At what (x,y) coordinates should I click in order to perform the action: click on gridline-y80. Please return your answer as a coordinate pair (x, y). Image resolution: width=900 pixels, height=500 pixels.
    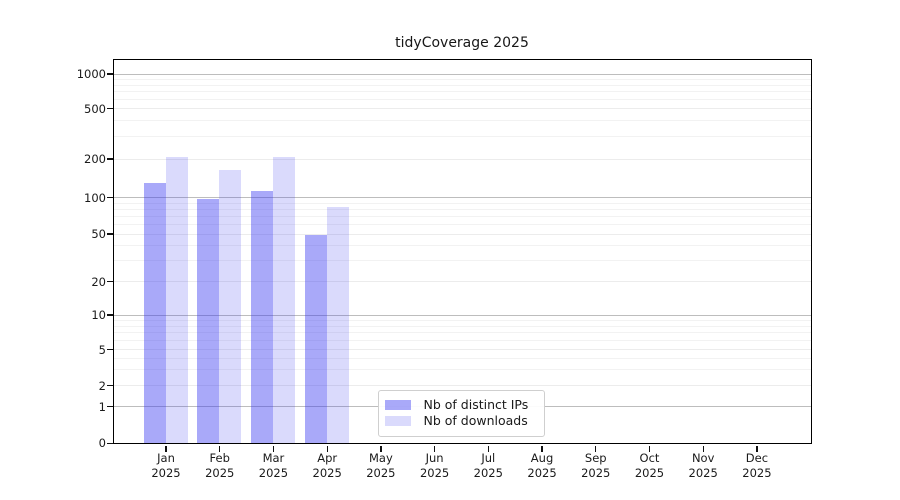
    Looking at the image, I should click on (462, 209).